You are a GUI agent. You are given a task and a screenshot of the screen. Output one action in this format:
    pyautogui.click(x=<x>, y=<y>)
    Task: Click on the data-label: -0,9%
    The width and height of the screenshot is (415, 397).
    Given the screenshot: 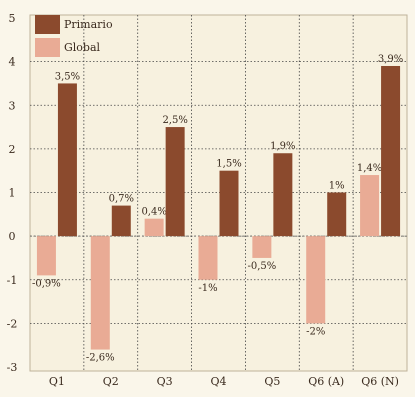 What is the action you would take?
    pyautogui.click(x=46, y=283)
    